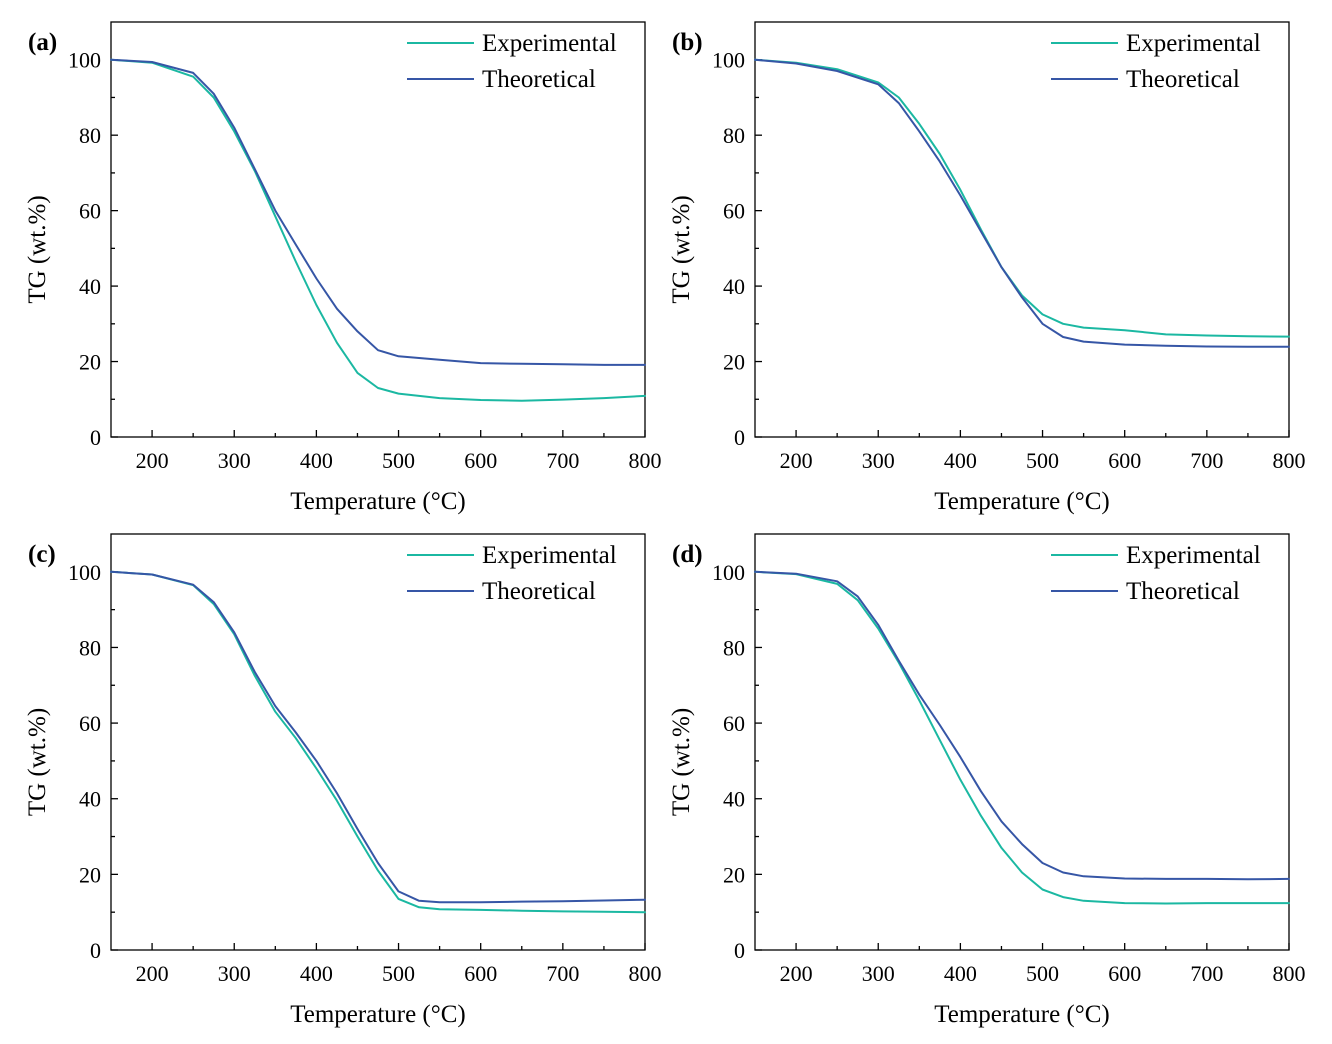 This screenshot has width=1332, height=1044. I want to click on panel-label: (b), so click(687, 42).